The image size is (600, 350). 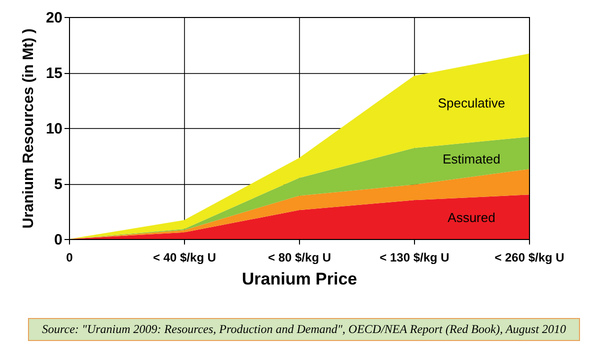 What do you see at coordinates (304, 329) in the screenshot?
I see `source-note: Source: "Uranium 2009: Resources, Production and Demand", OECD/NEA Report (Red Book), August 2010` at bounding box center [304, 329].